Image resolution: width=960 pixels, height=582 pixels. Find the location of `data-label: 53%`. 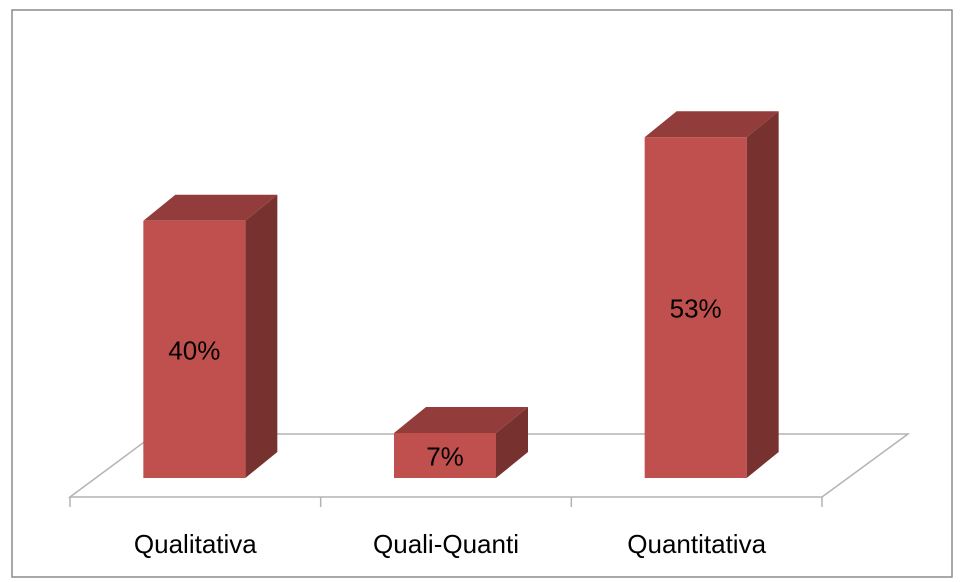

data-label: 53% is located at coordinates (696, 308).